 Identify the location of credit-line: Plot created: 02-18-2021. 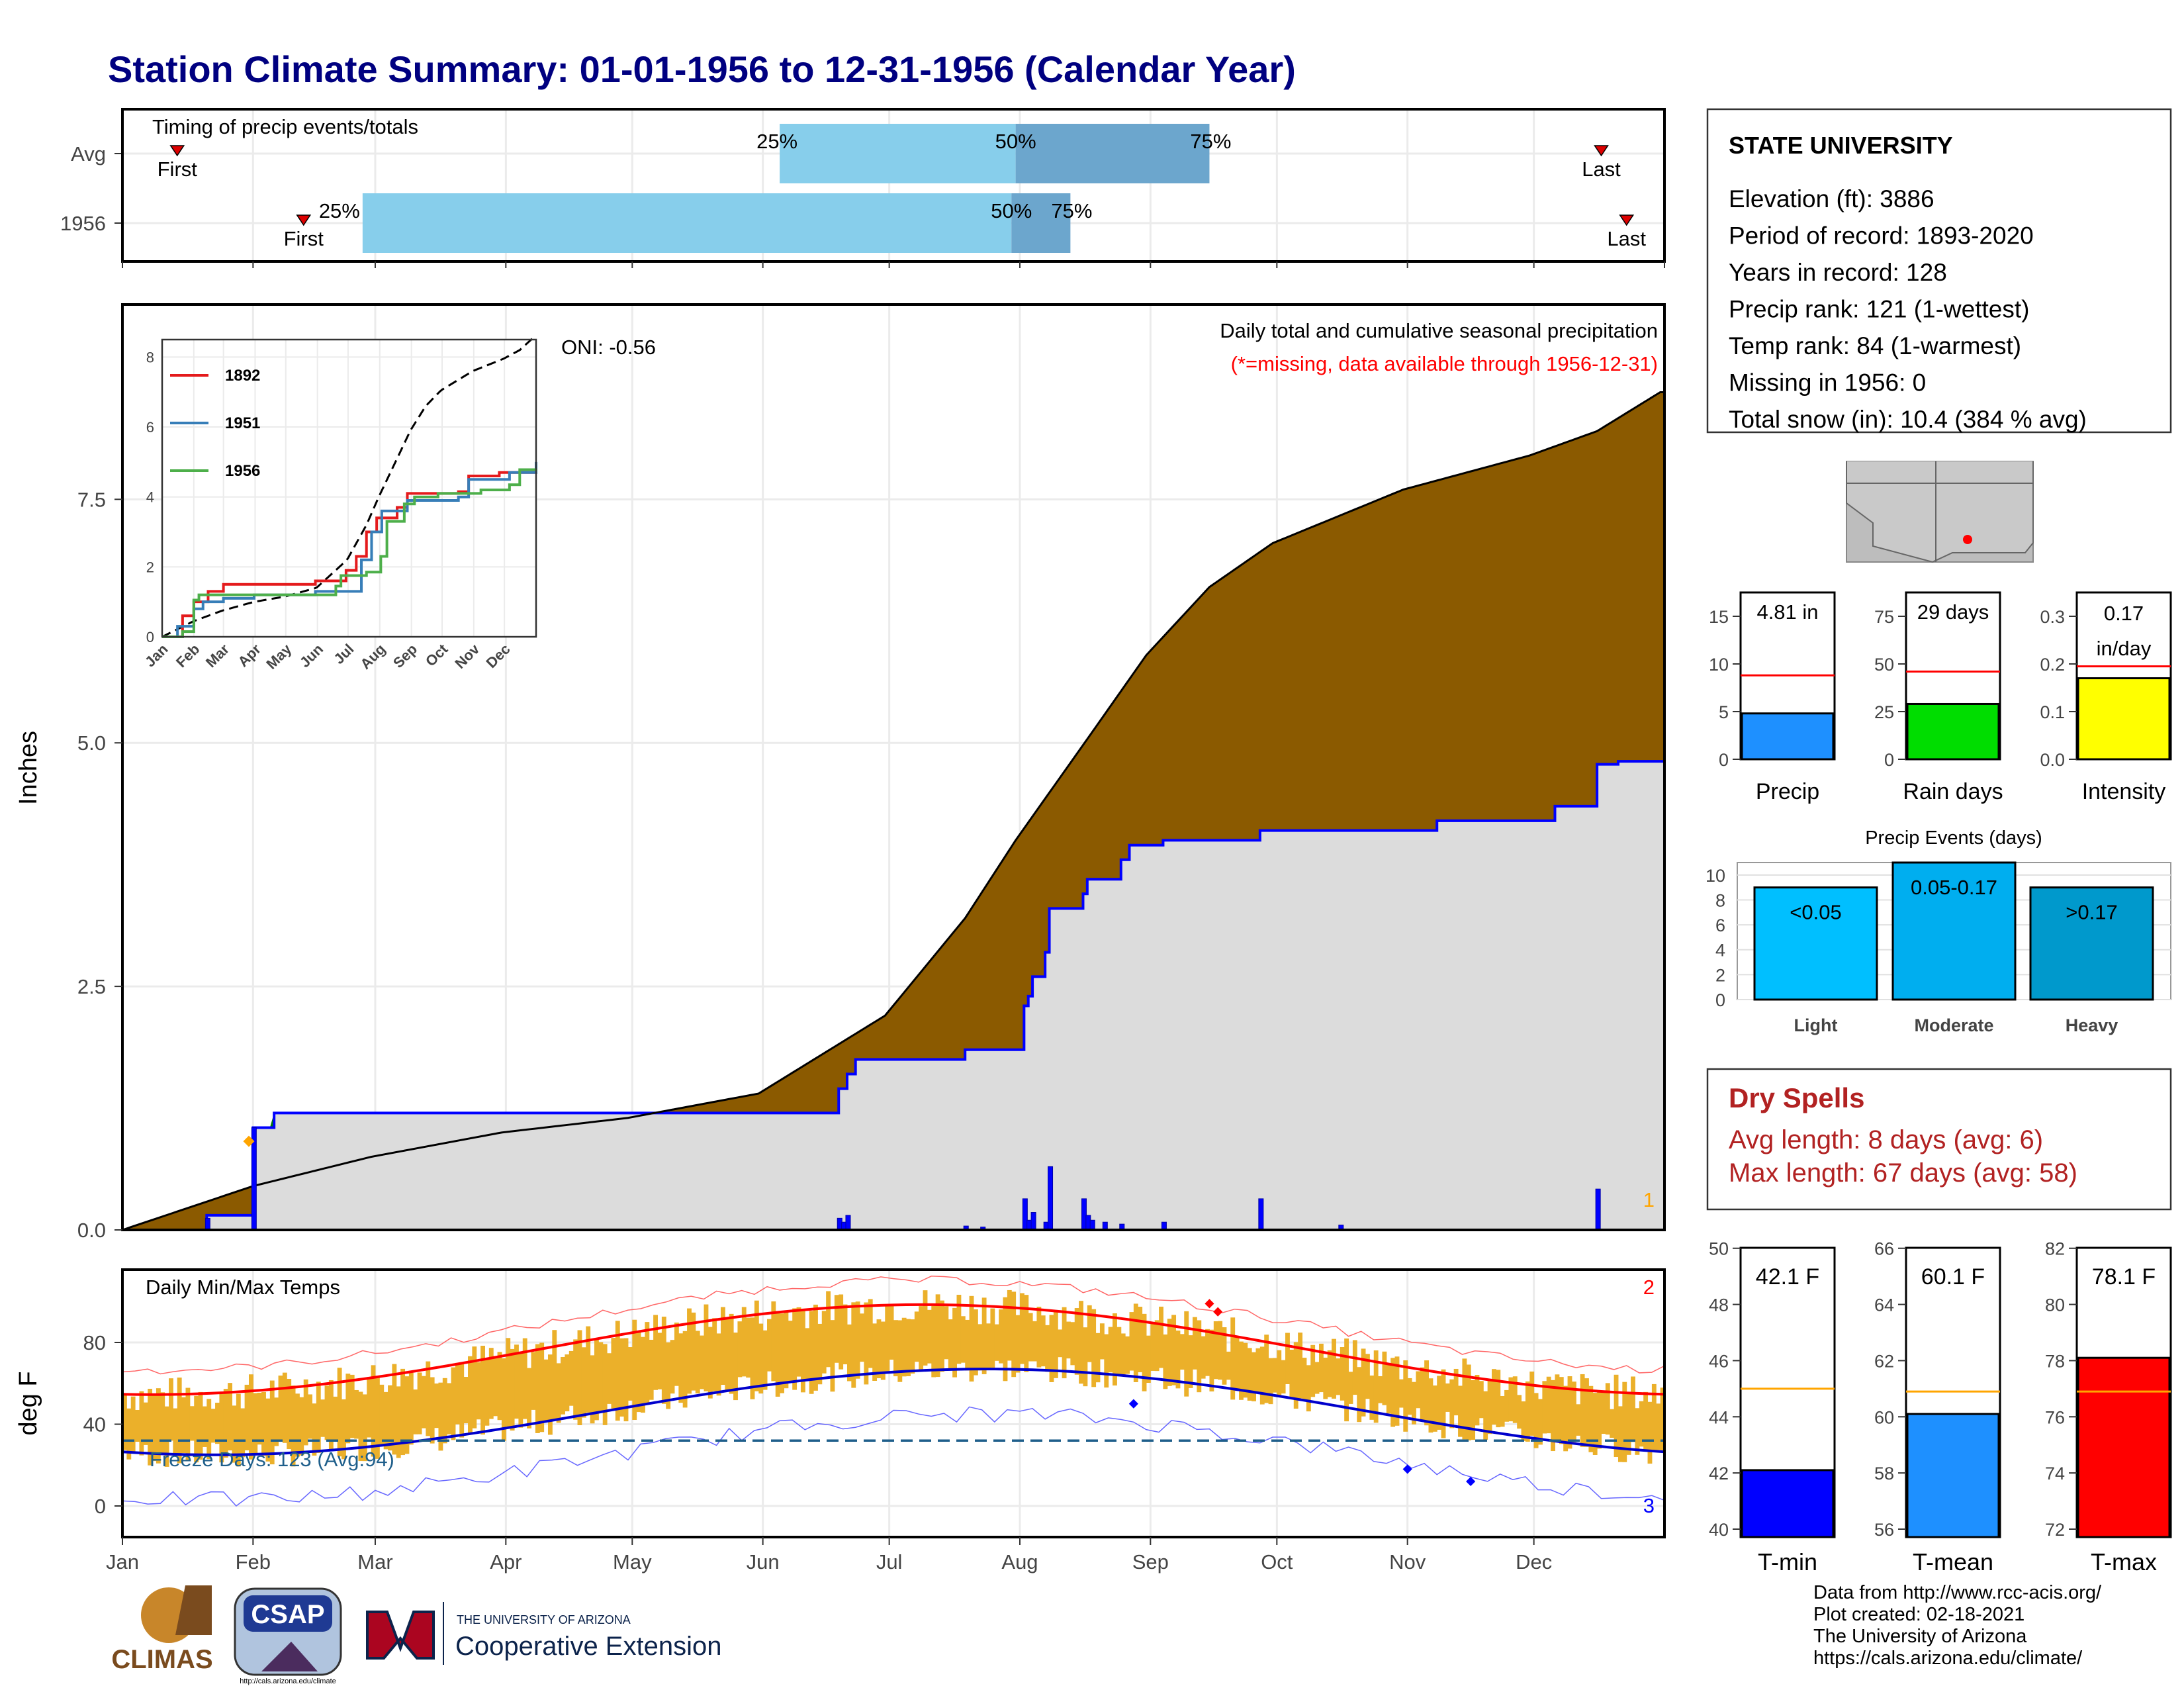
(1919, 1614).